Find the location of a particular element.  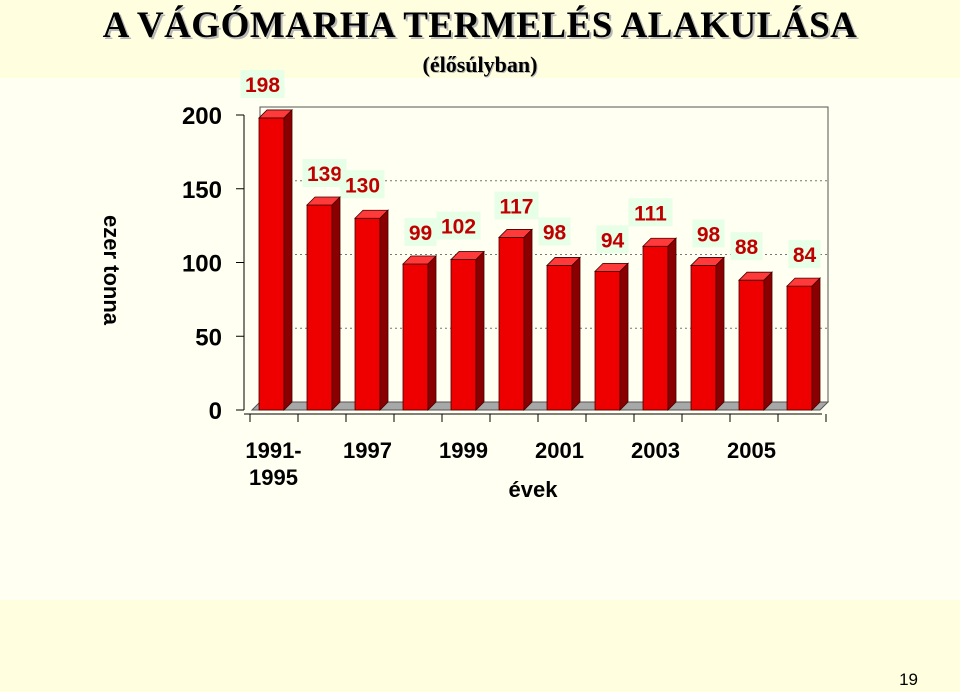

x-tick-label: 1999 is located at coordinates (463, 450).